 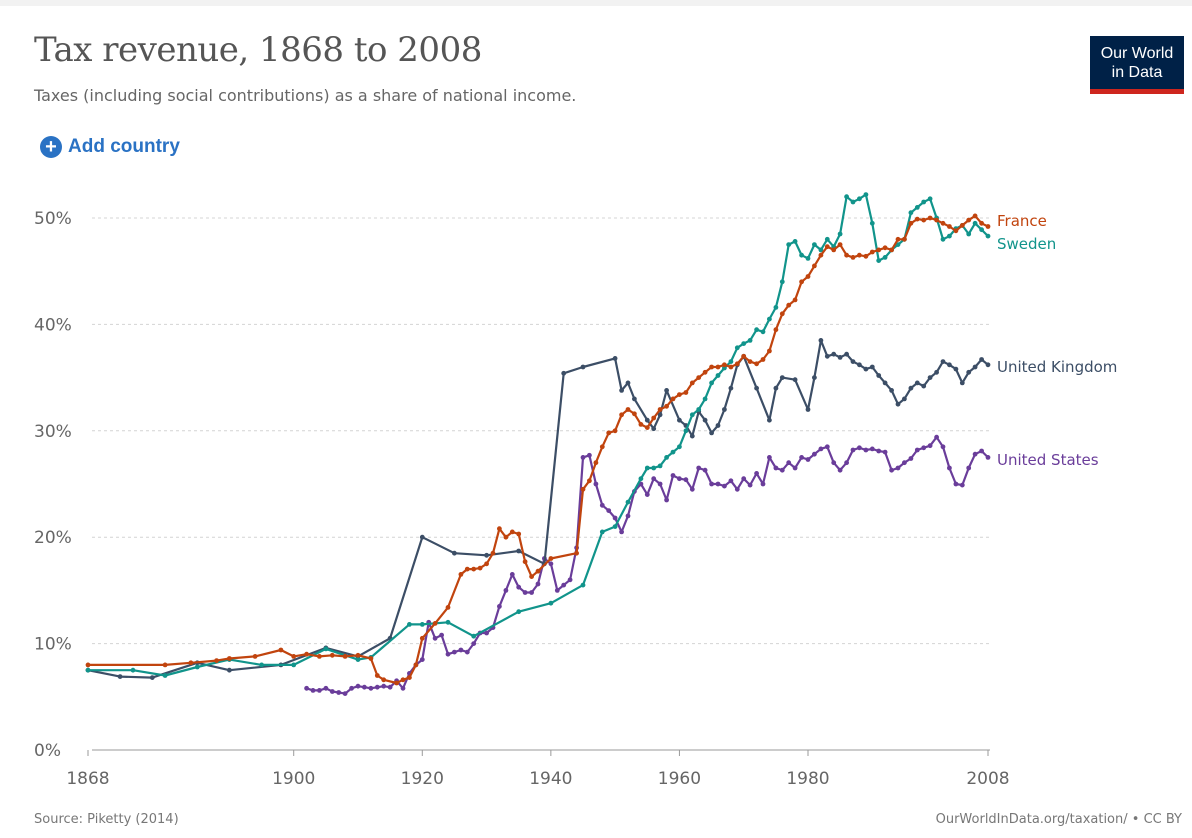 I want to click on top-strip, so click(x=596, y=3).